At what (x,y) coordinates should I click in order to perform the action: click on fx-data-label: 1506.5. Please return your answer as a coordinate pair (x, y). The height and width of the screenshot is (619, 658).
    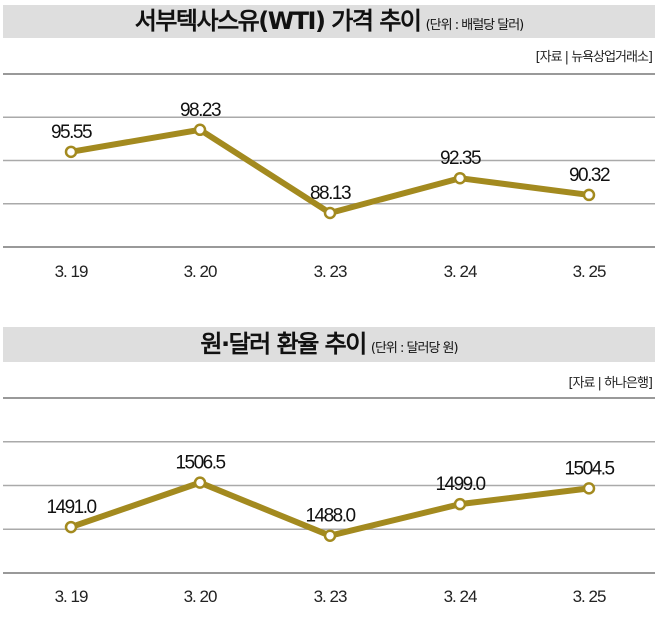
    Looking at the image, I should click on (200, 463).